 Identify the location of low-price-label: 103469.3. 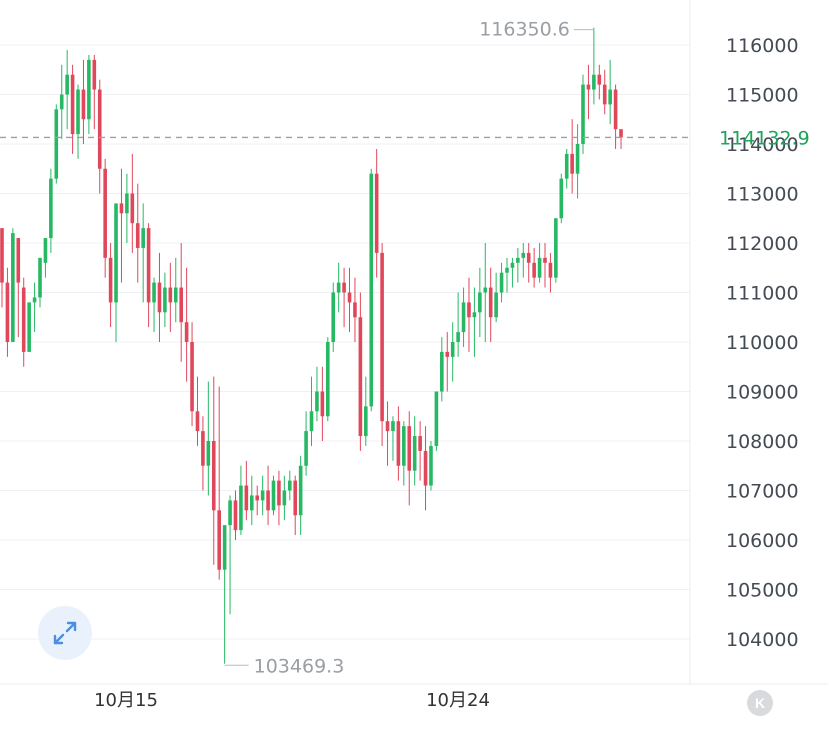
(299, 666).